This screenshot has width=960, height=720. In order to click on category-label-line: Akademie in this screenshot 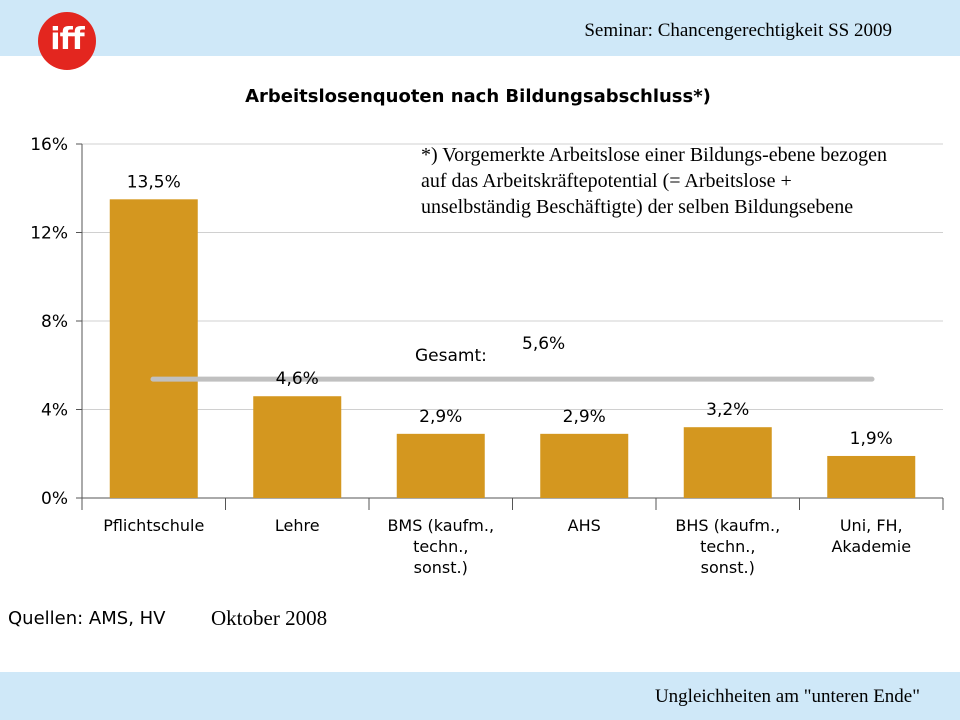, I will do `click(871, 546)`.